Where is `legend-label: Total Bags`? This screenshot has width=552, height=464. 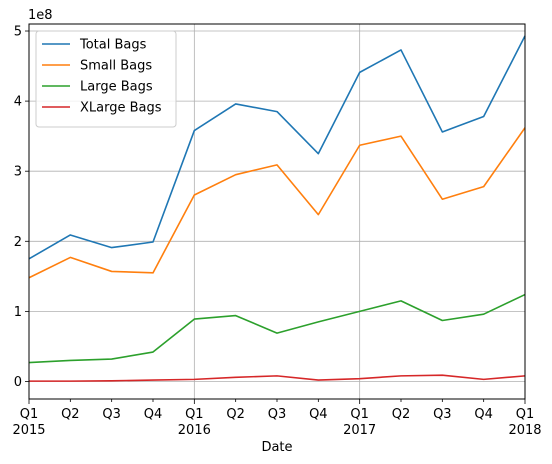
legend-label: Total Bags is located at coordinates (113, 45).